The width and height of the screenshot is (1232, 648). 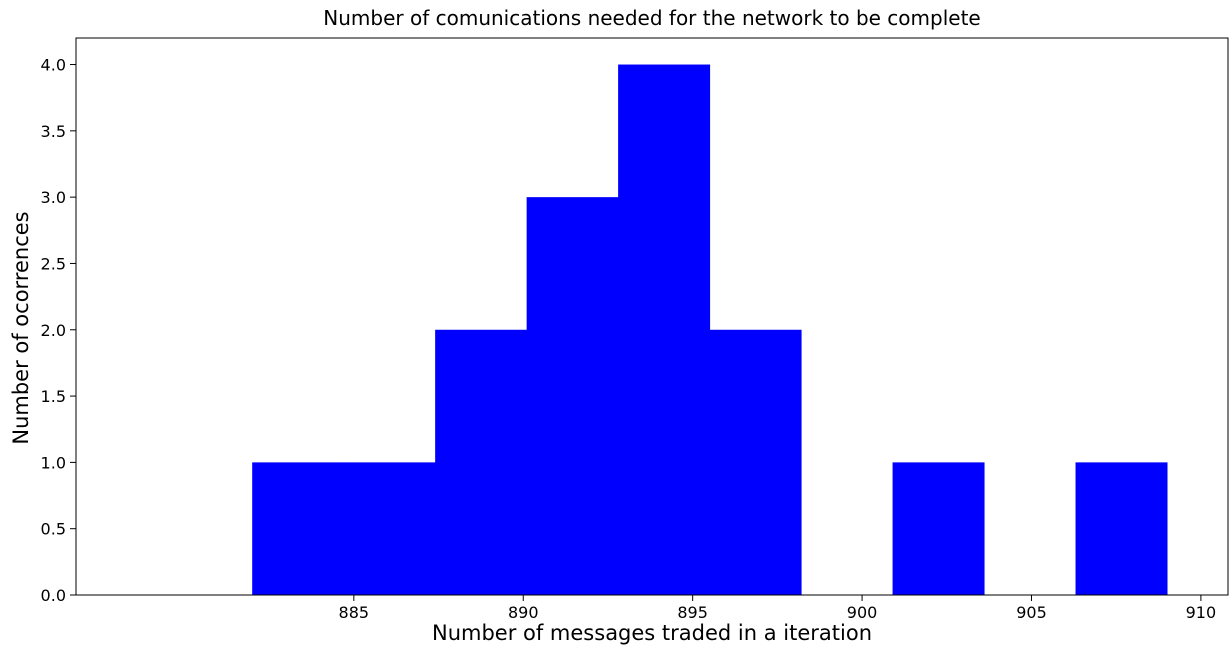 I want to click on x-tick-label: 905, so click(x=1031, y=612).